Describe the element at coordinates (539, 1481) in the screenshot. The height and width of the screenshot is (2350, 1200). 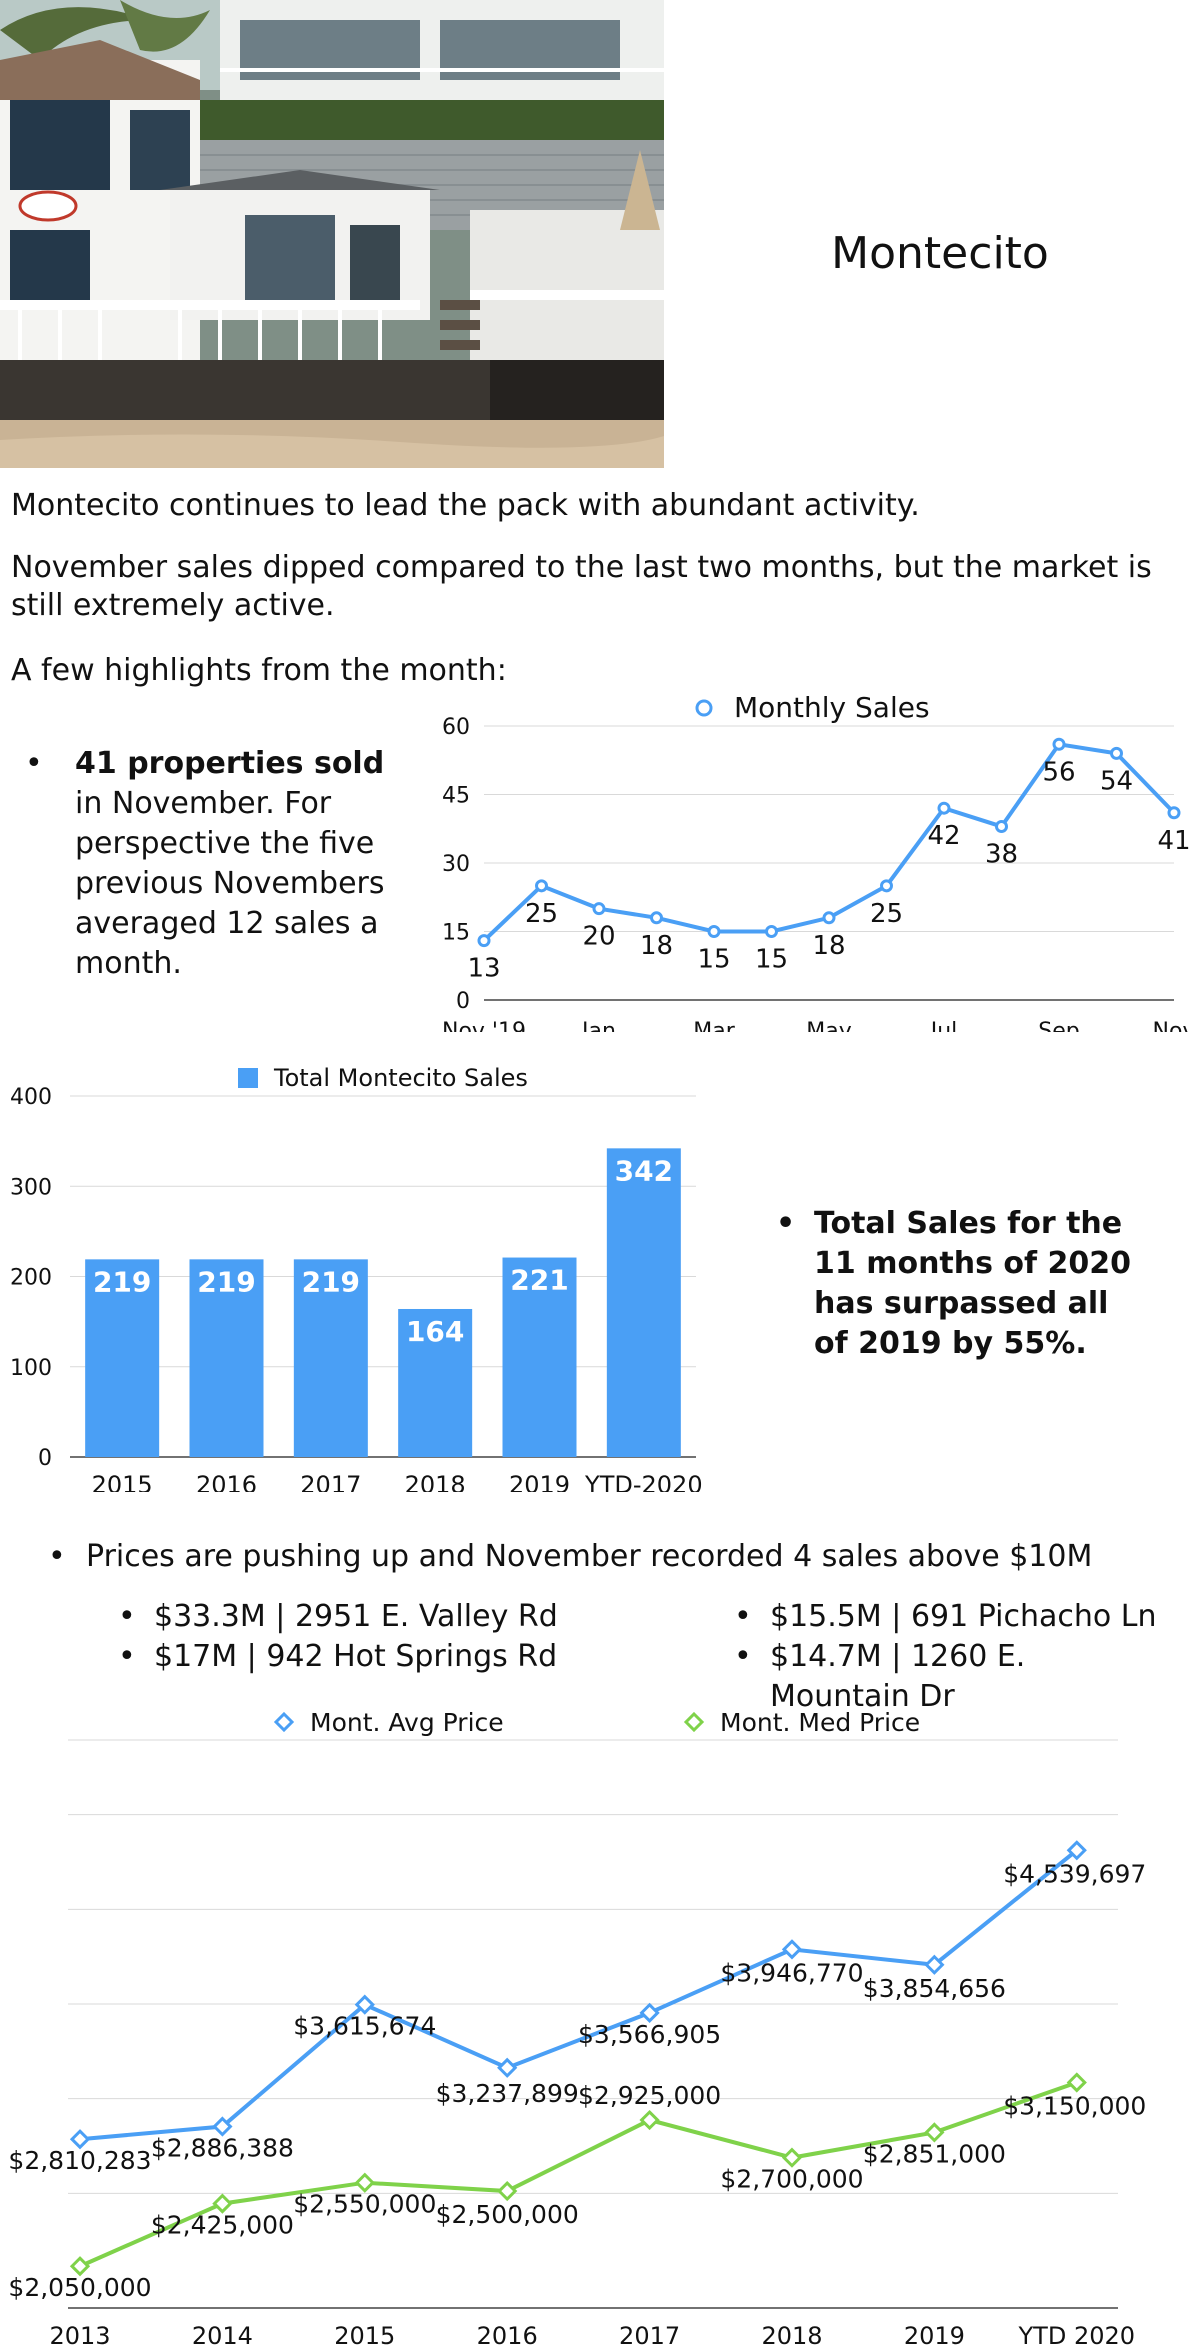
I see `x-tick-label: 2019` at that location.